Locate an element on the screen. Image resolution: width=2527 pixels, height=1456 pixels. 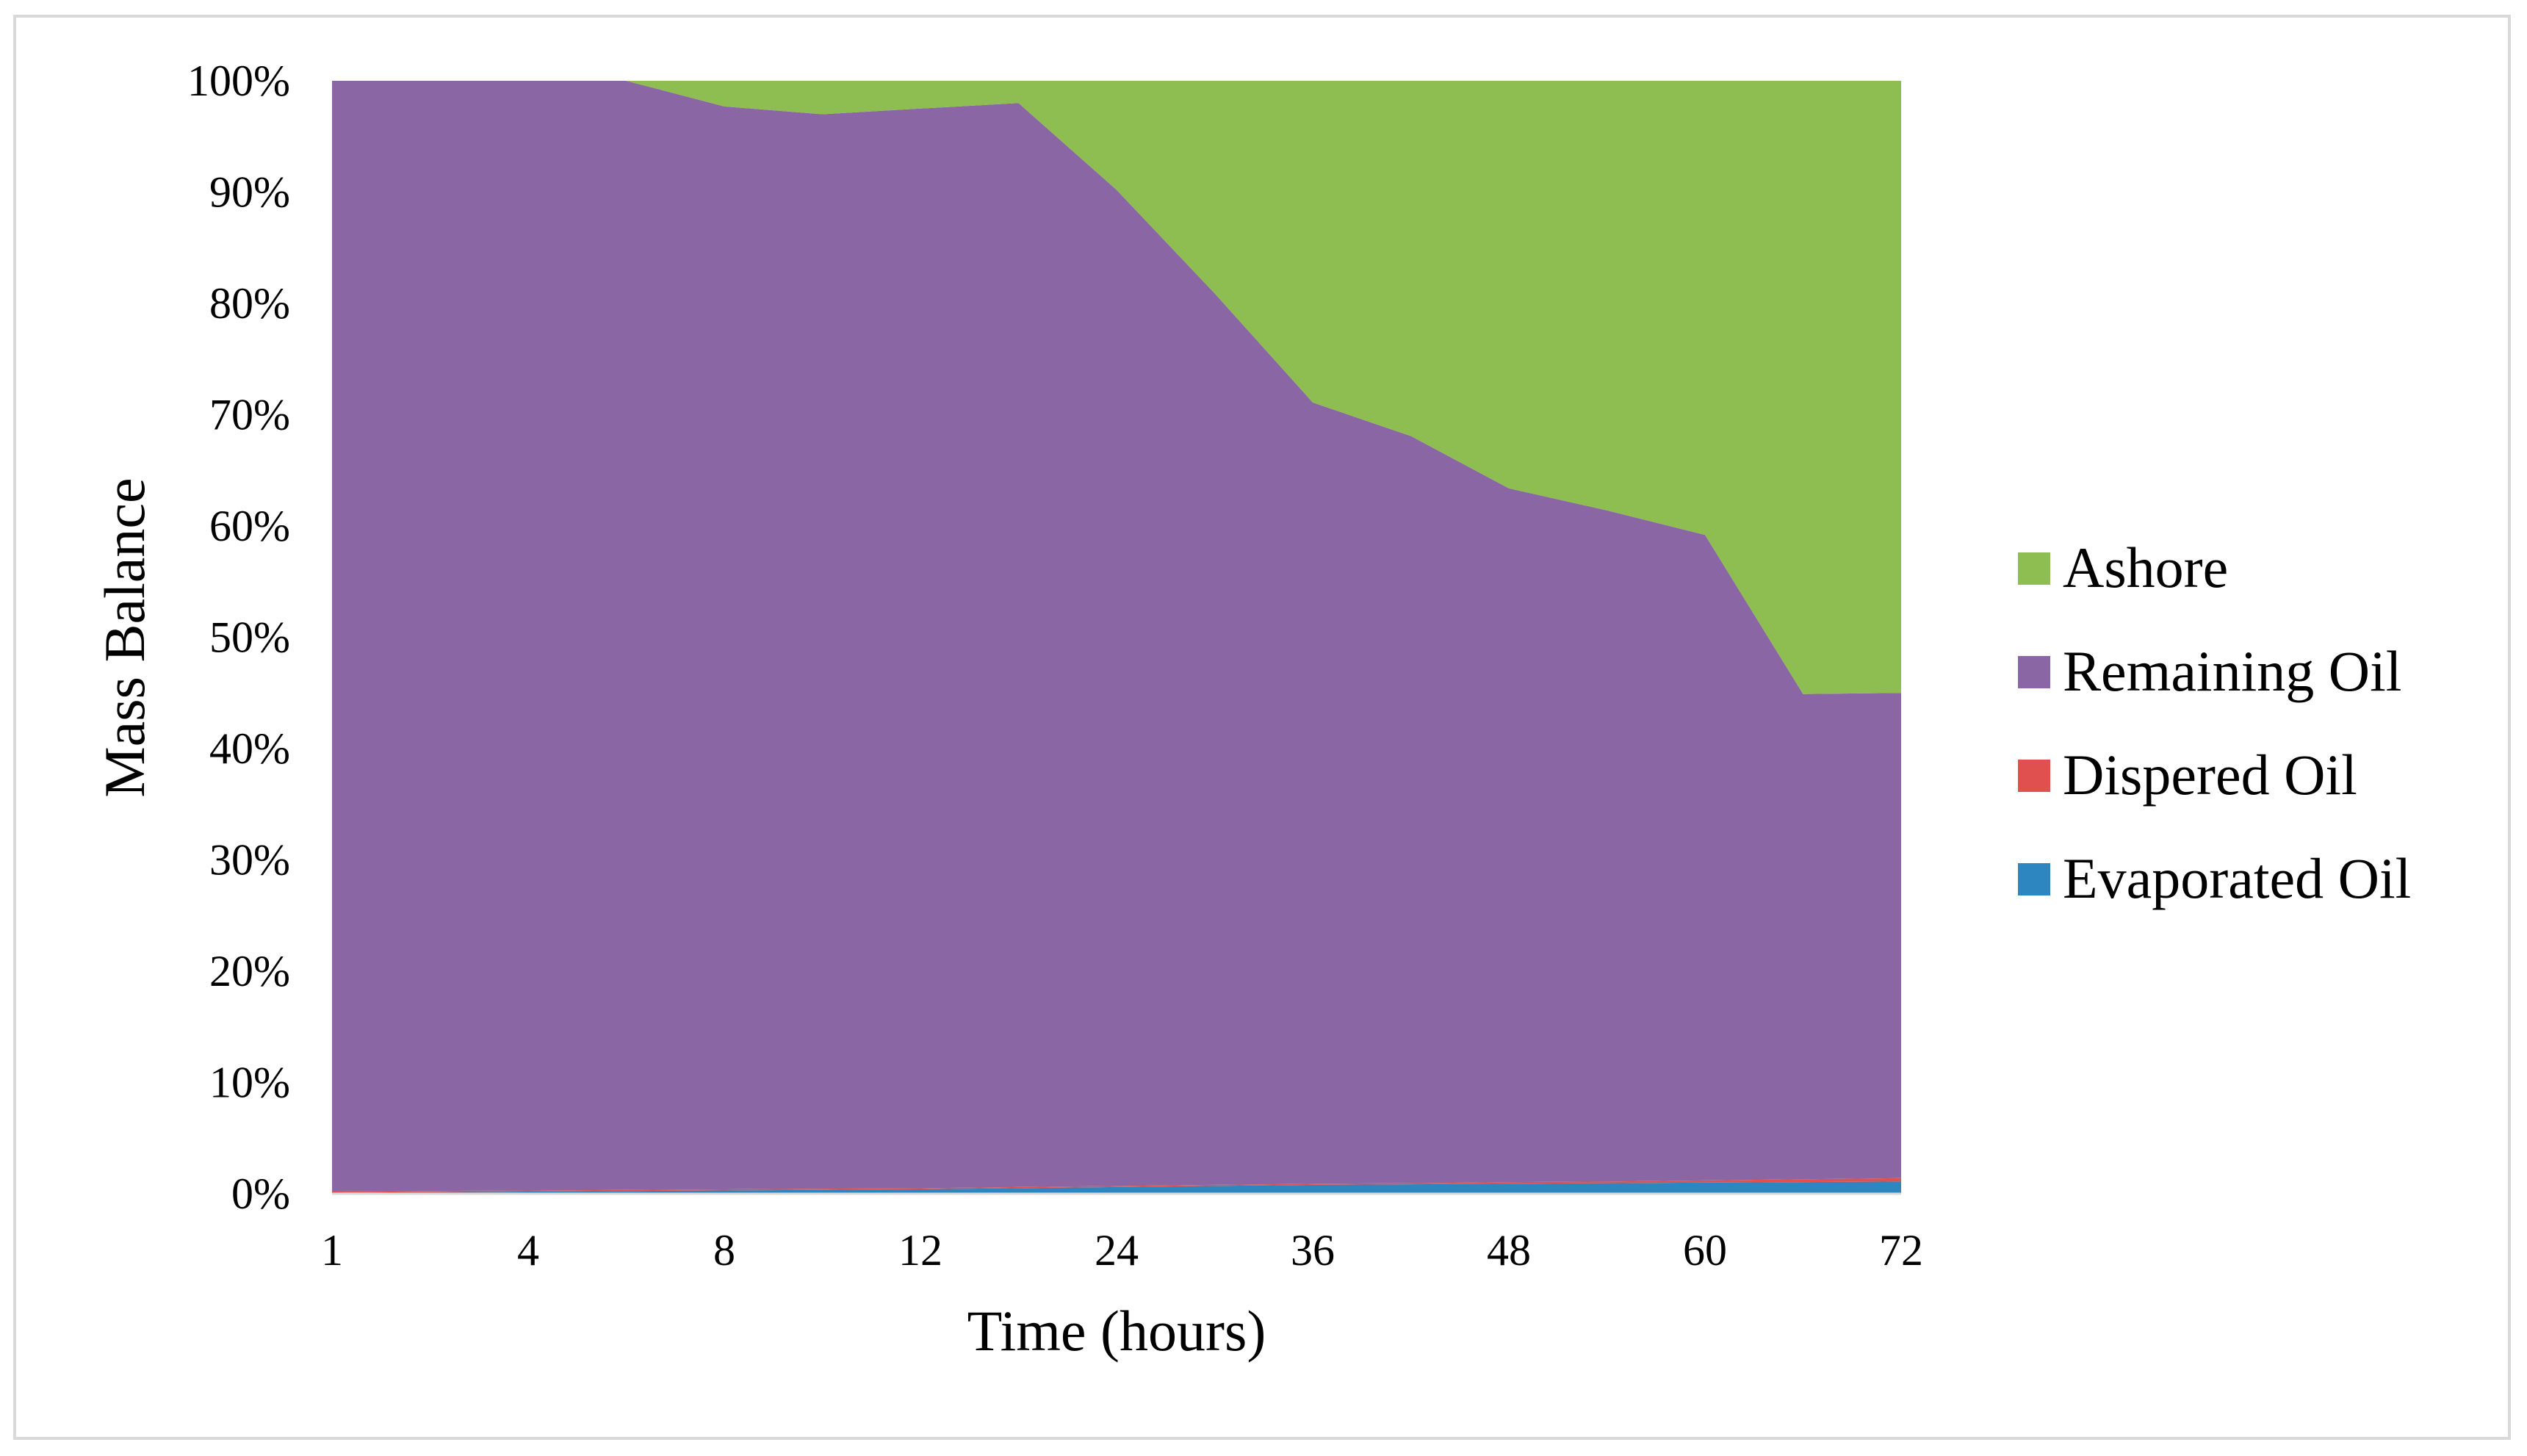
legend-swatch-ashore is located at coordinates (2034, 568).